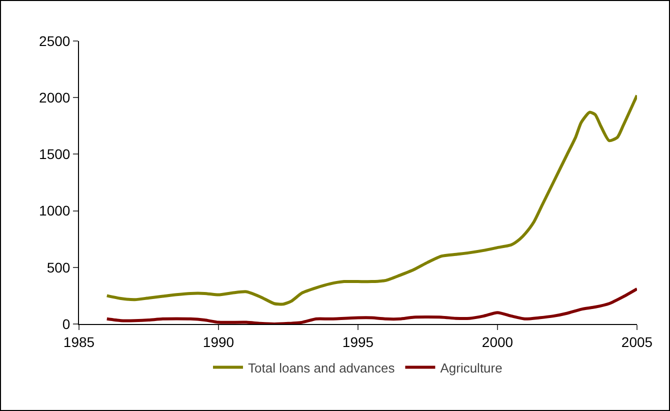  What do you see at coordinates (471, 368) in the screenshot?
I see `legend-label: Agriculture` at bounding box center [471, 368].